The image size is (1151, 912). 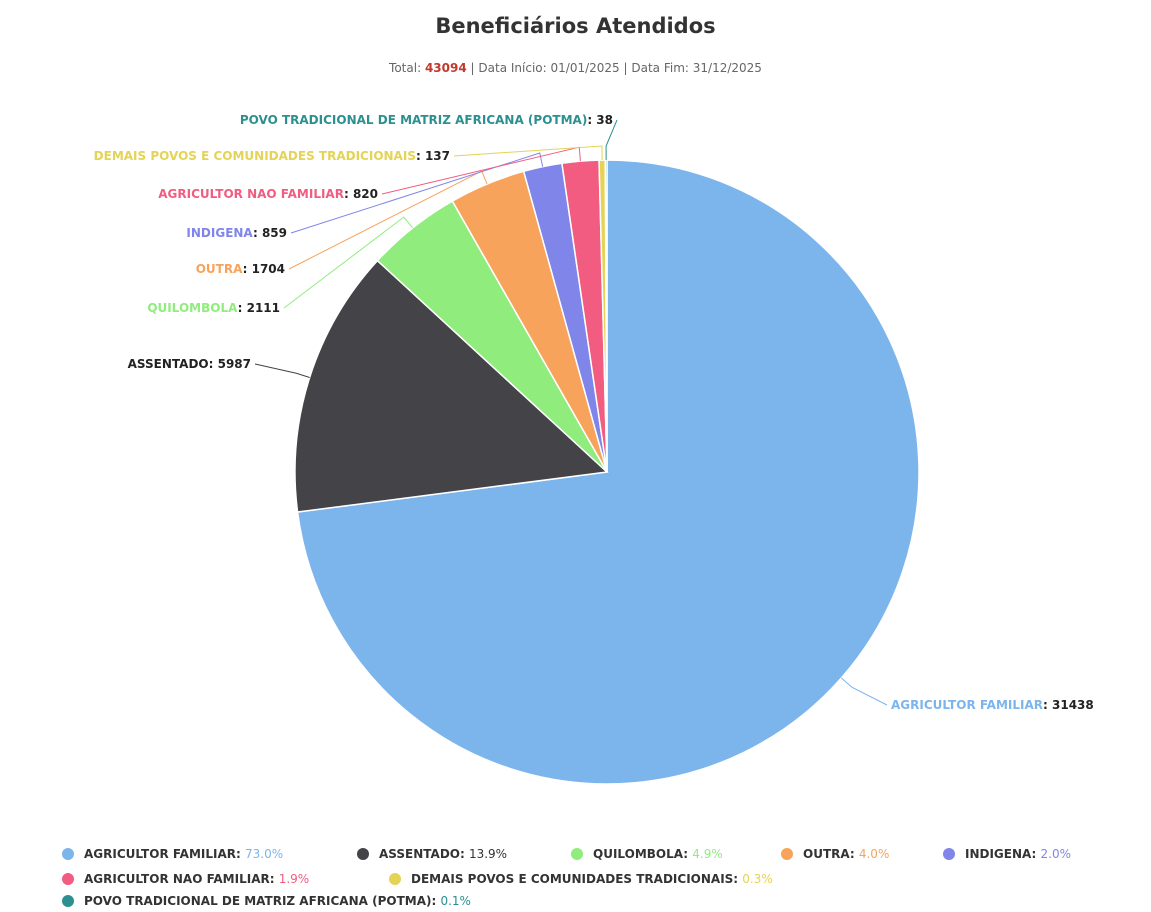 I want to click on data-label-name: ASSENTADO, so click(x=168, y=364).